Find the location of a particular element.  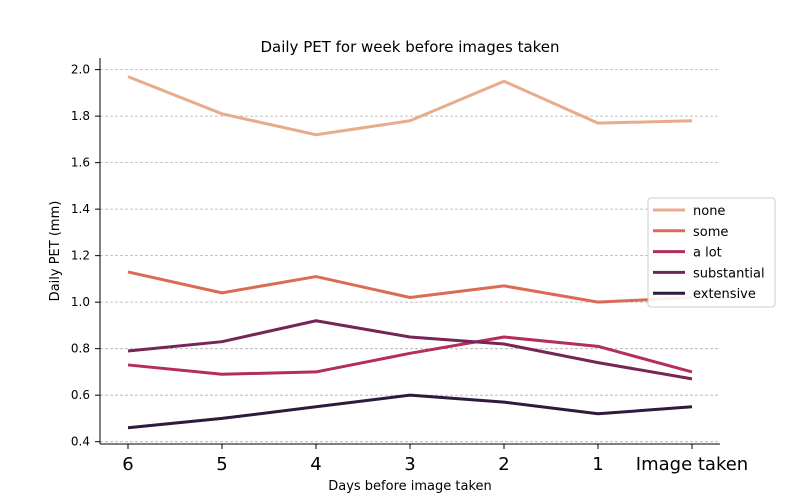

y-tick-label: 0.8 is located at coordinates (80, 349).